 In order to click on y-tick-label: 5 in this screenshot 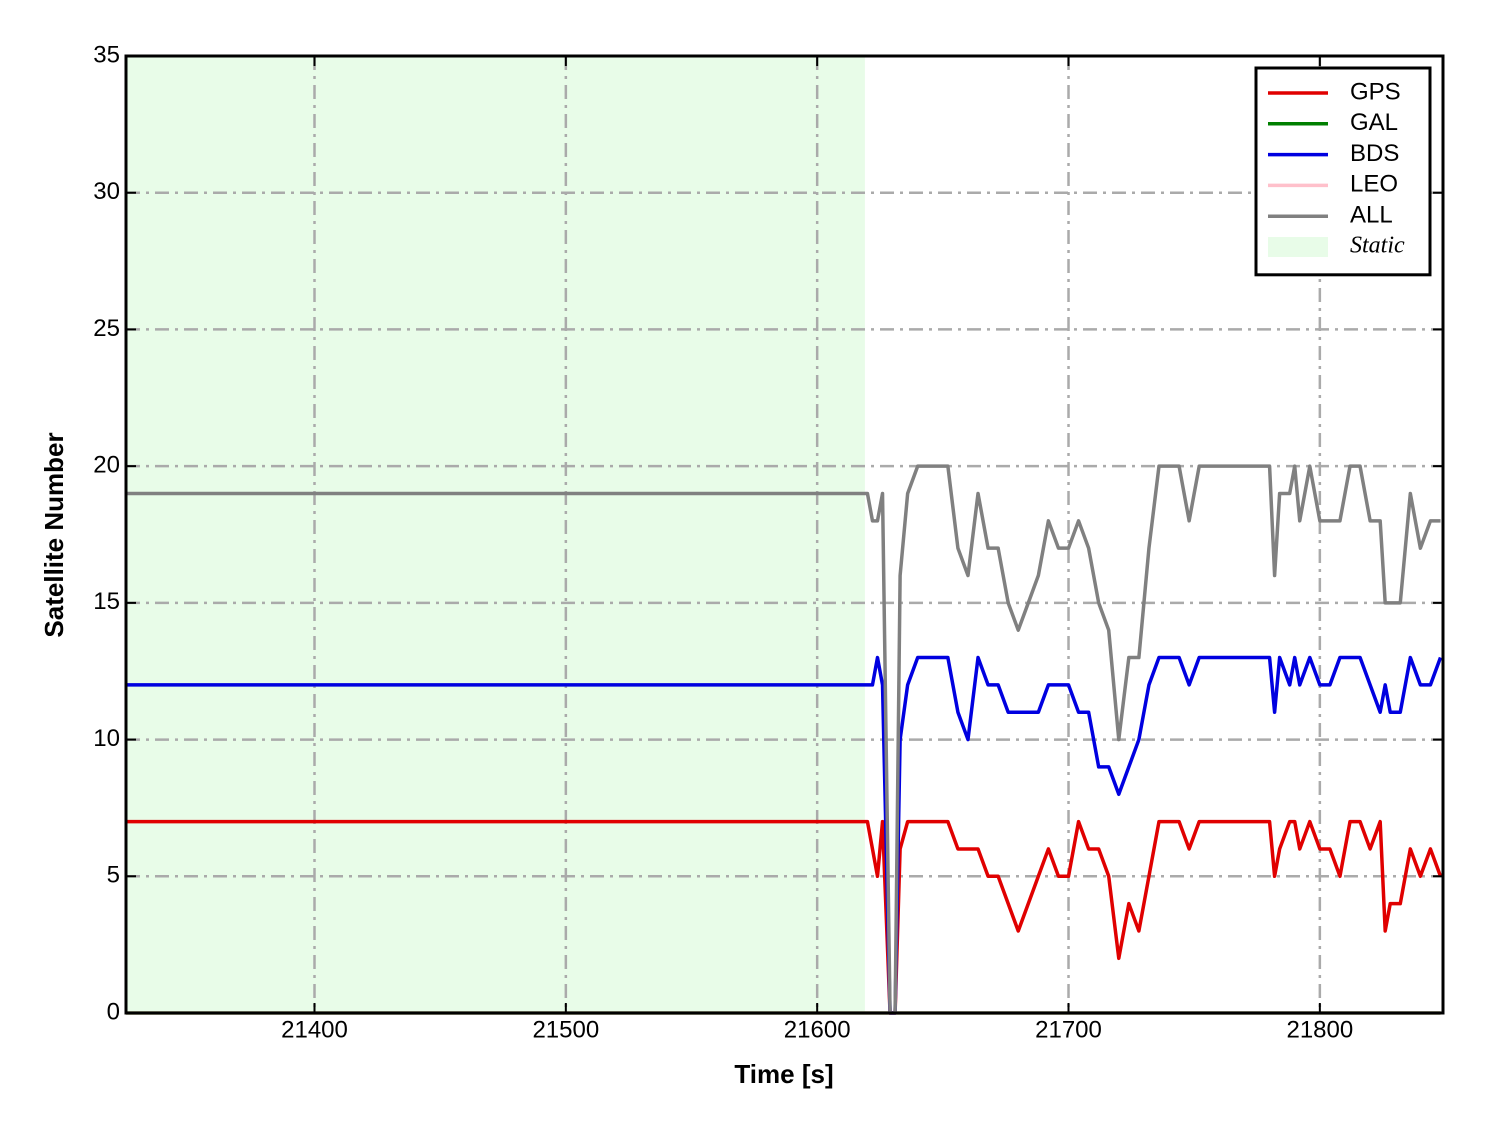, I will do `click(113, 875)`.